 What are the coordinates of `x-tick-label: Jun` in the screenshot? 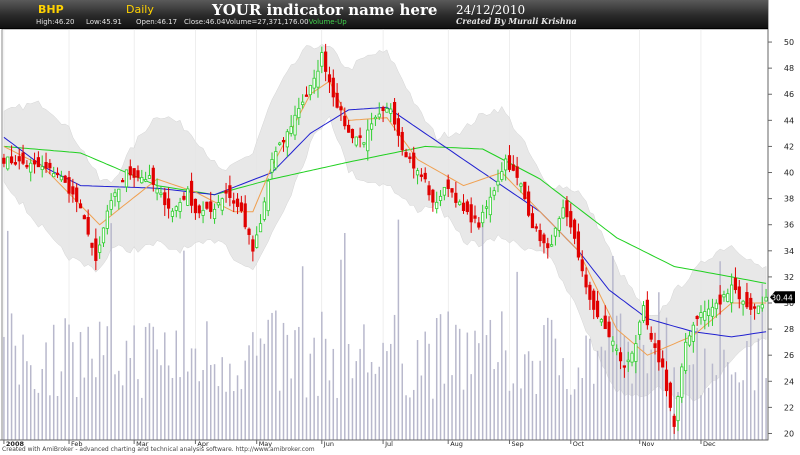 It's located at (328, 444).